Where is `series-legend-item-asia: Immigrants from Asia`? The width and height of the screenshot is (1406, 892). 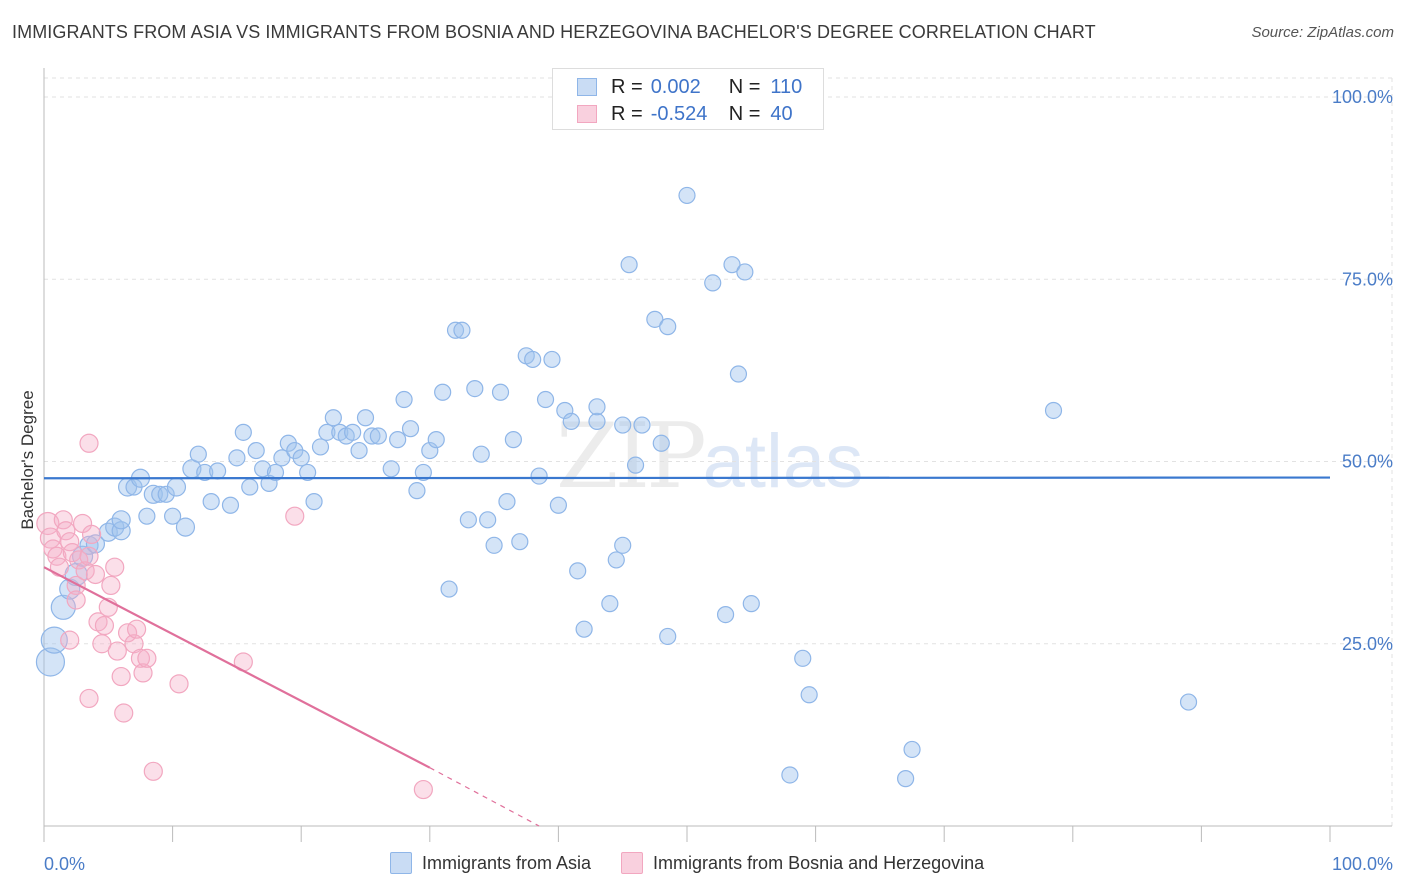
series-legend-item-asia: Immigrants from Asia is located at coordinates (490, 863).